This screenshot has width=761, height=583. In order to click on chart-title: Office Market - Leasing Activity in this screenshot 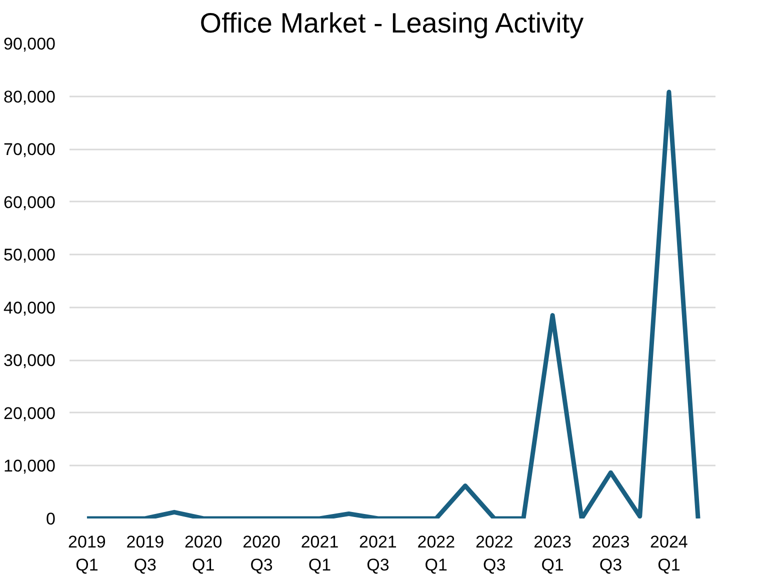, I will do `click(392, 23)`.